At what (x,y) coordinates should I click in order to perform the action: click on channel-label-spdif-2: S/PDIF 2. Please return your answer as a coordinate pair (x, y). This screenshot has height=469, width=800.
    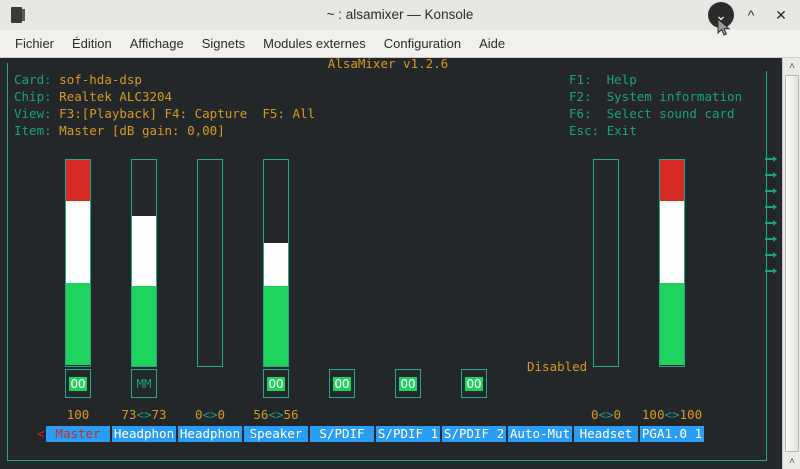
    Looking at the image, I should click on (474, 434).